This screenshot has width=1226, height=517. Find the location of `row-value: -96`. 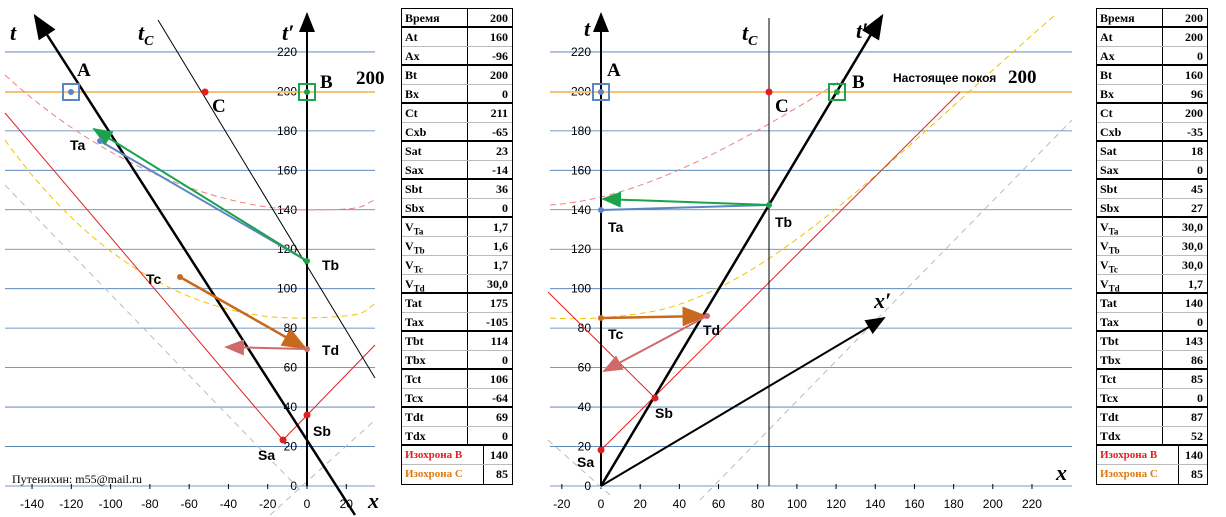

row-value: -96 is located at coordinates (500, 56).